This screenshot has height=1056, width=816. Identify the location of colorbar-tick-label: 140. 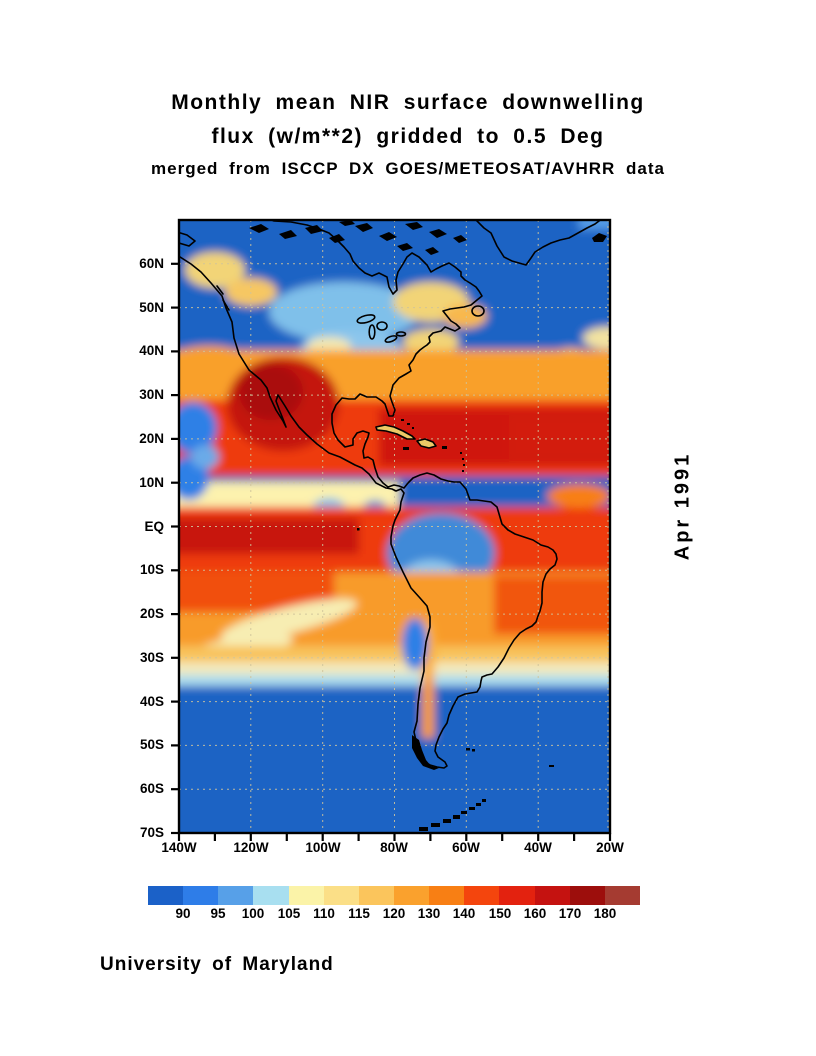
(464, 913).